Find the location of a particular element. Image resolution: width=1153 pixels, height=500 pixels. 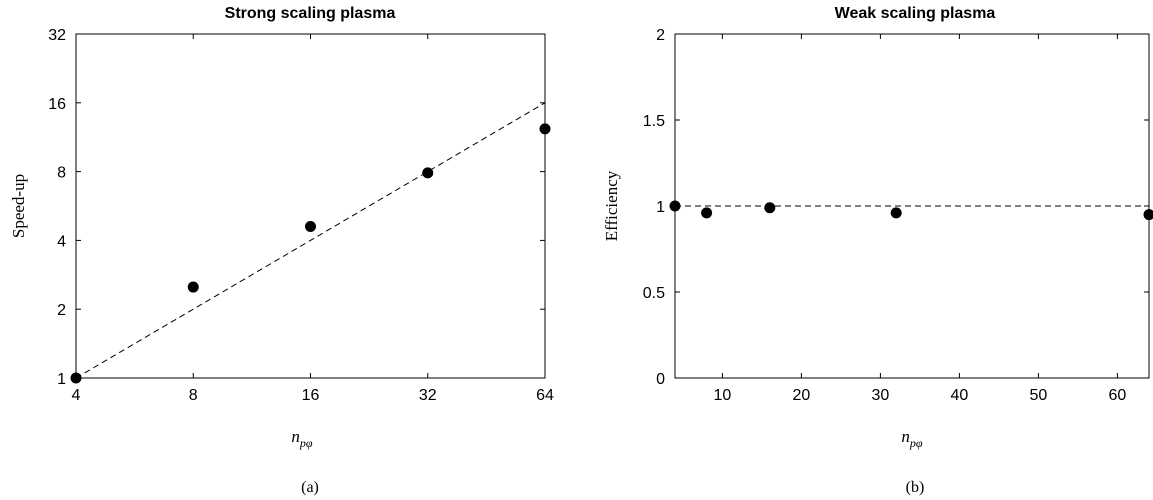

x-tick-label: 30 is located at coordinates (881, 395).